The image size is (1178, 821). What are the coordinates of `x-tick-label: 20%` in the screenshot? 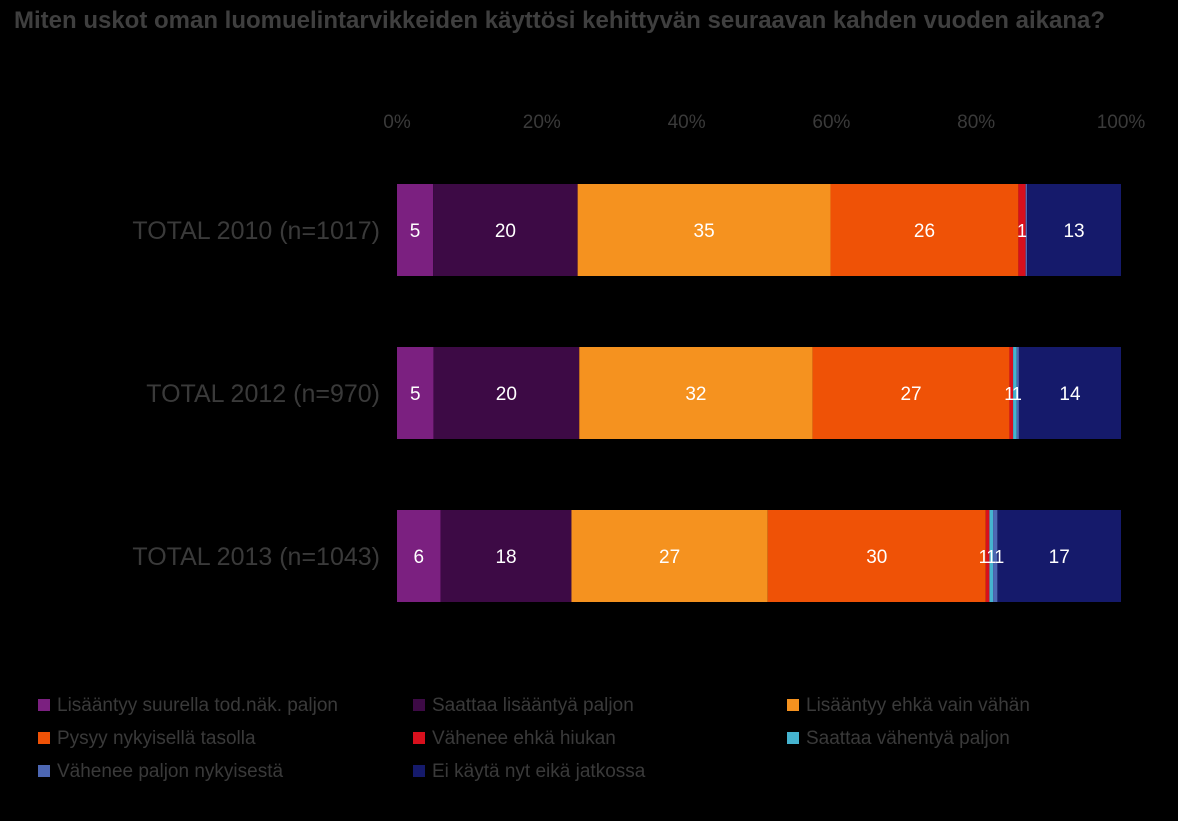 It's located at (542, 122).